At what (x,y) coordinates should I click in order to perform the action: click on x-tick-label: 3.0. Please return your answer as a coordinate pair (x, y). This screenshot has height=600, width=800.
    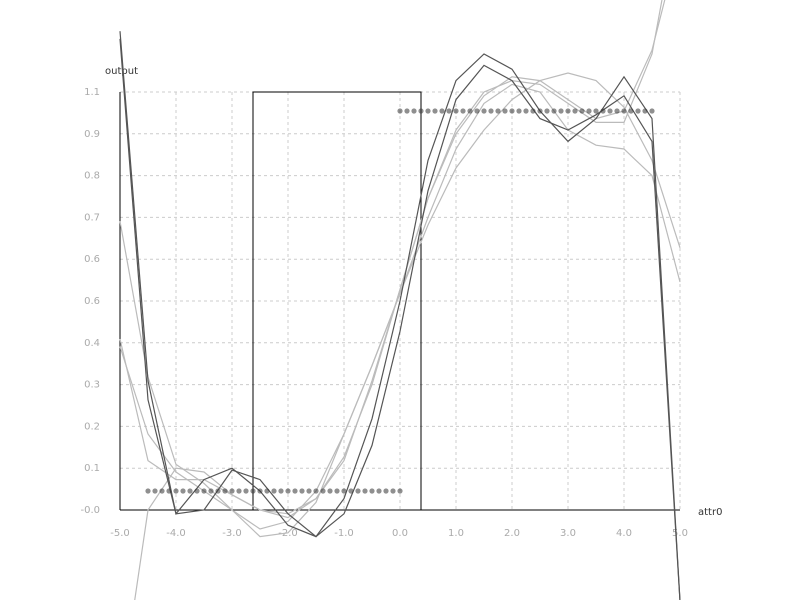
    Looking at the image, I should click on (568, 533).